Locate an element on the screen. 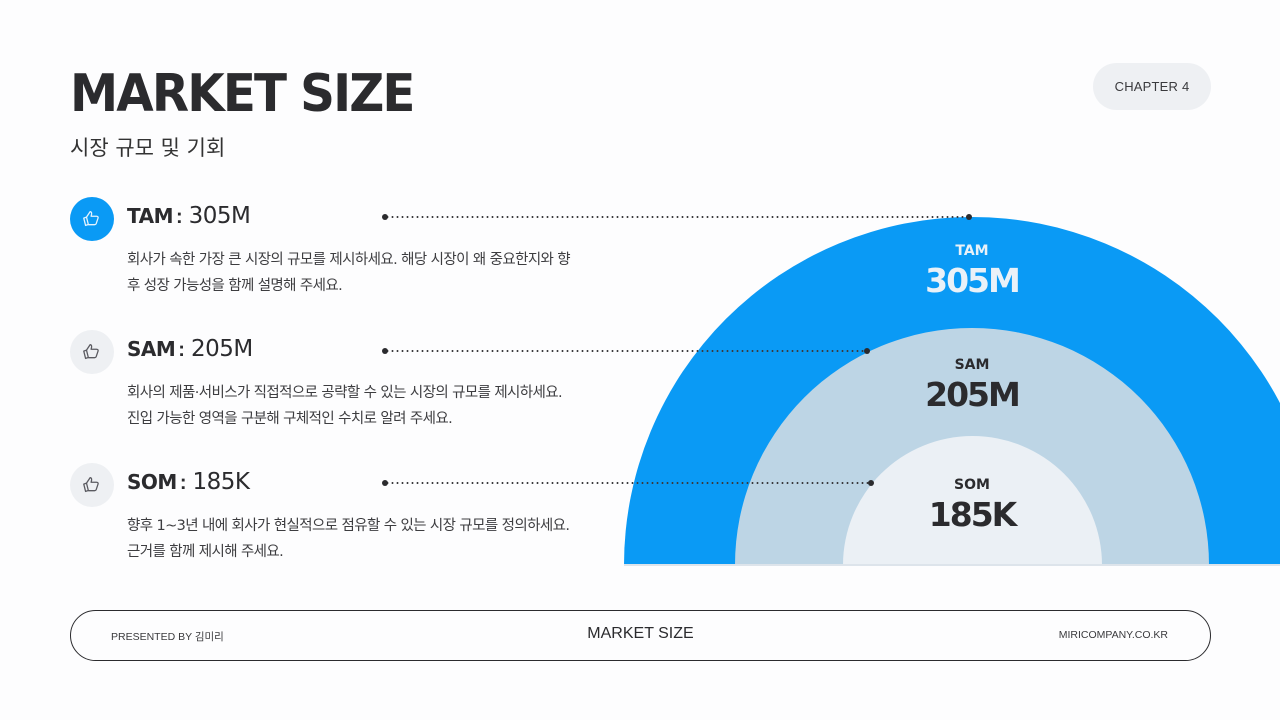  market-item-heading: SOM : 185K is located at coordinates (188, 482).